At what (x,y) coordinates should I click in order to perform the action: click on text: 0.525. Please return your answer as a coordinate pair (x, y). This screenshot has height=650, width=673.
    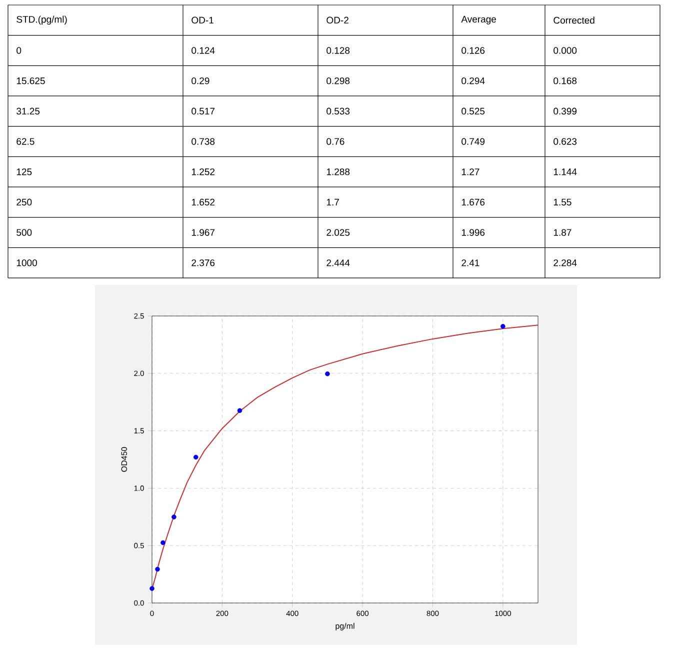
    Looking at the image, I should click on (473, 111).